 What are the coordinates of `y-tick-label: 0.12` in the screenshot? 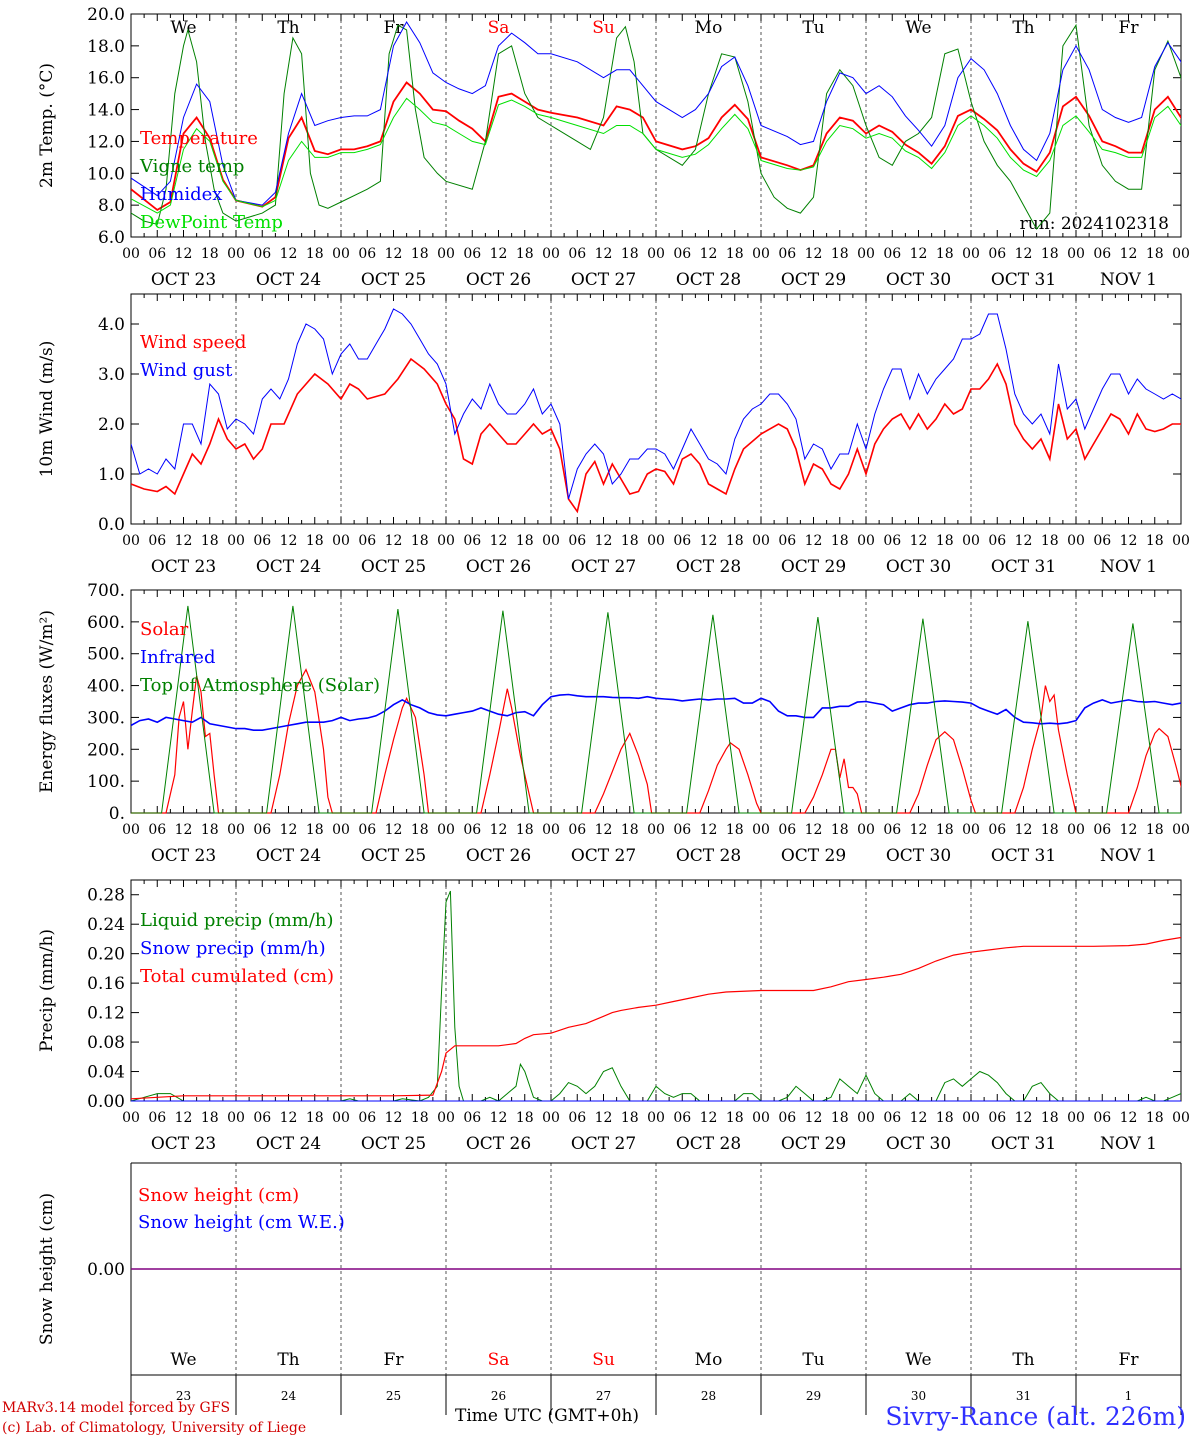 It's located at (106, 1014).